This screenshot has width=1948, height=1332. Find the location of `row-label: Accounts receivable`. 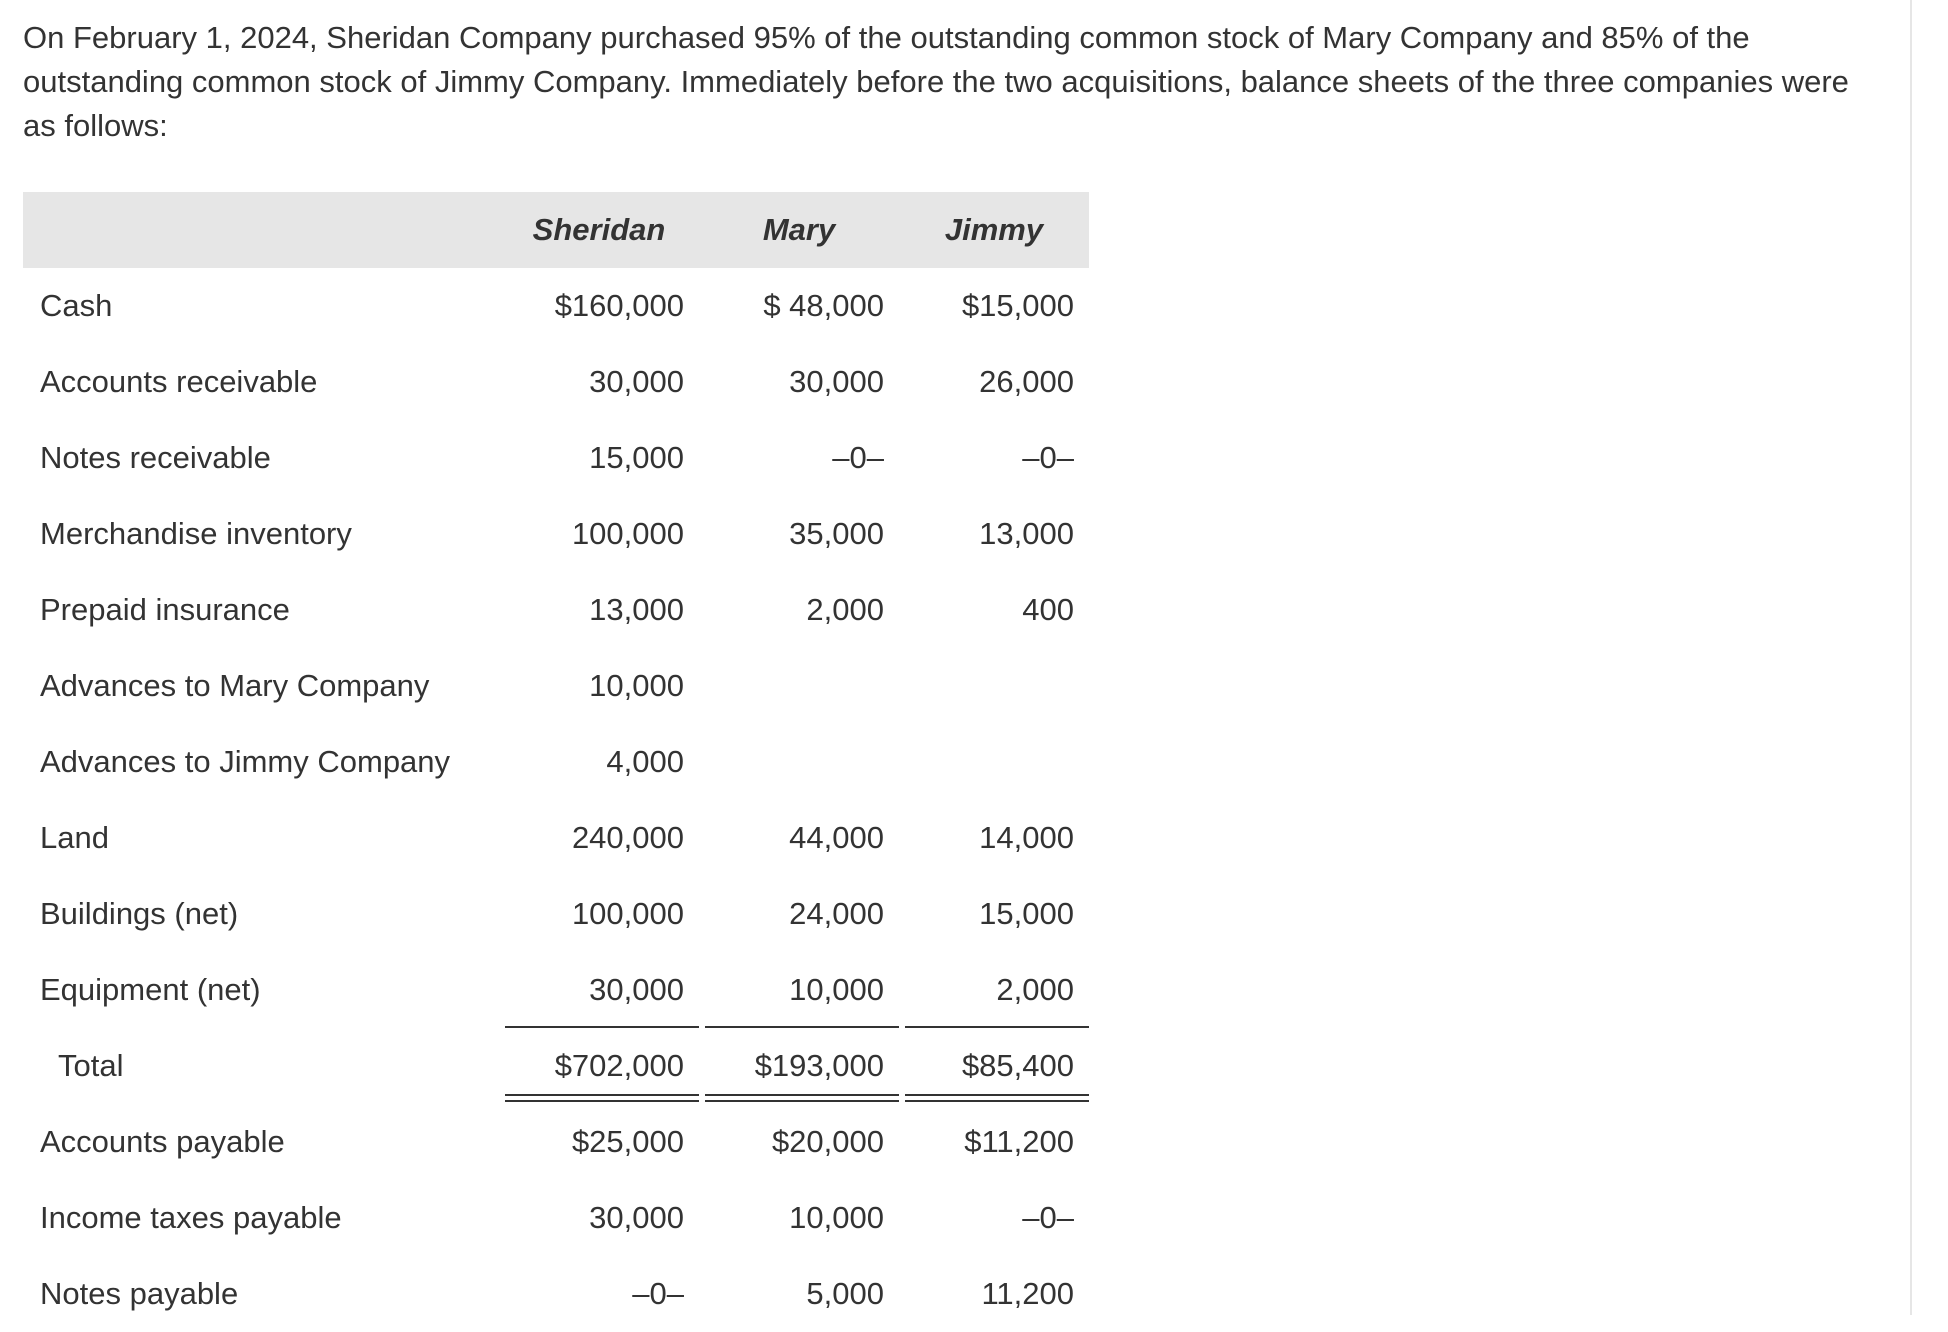

row-label: Accounts receivable is located at coordinates (179, 381).